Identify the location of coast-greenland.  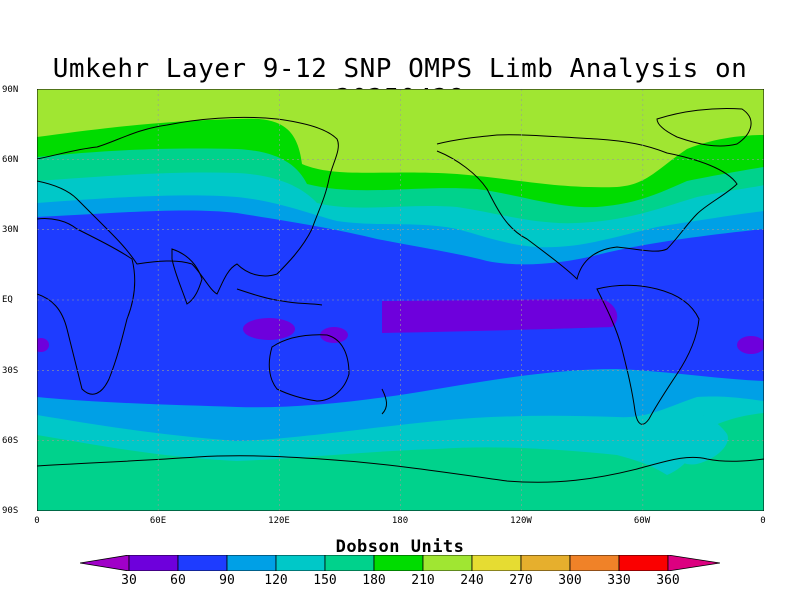
(704, 127).